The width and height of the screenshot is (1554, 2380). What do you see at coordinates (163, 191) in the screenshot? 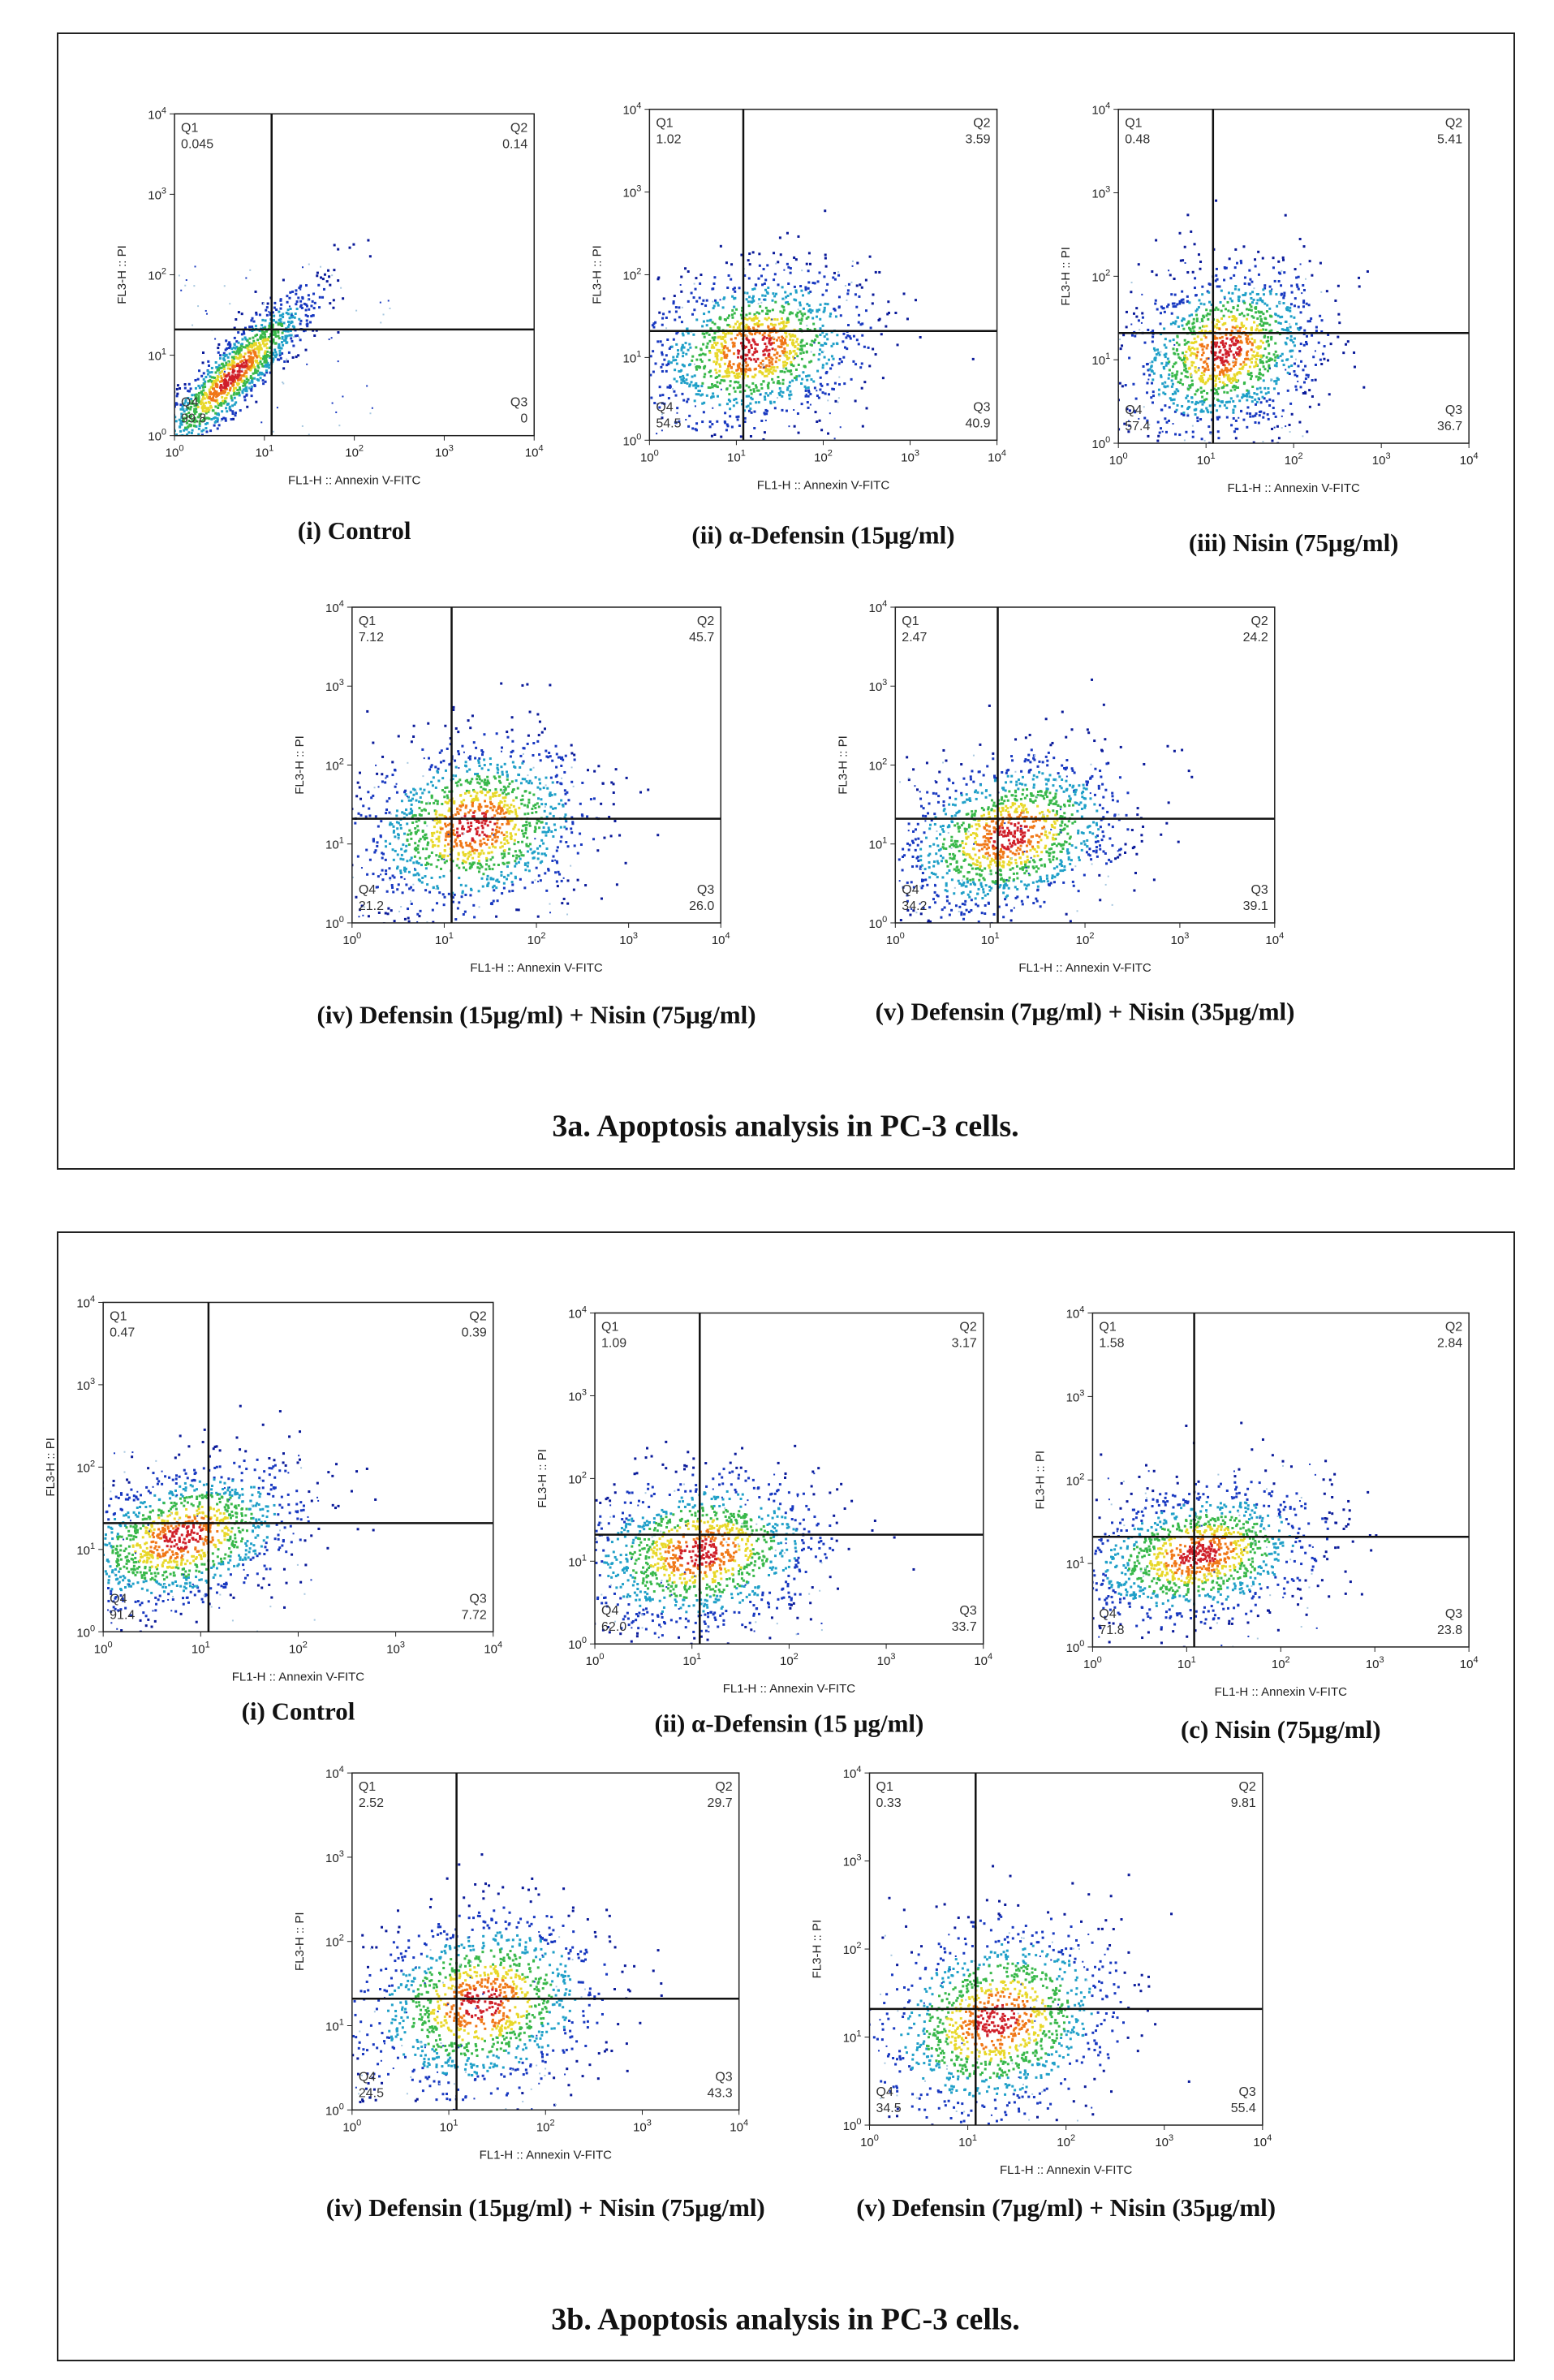
I see `tick-exponent: 3` at bounding box center [163, 191].